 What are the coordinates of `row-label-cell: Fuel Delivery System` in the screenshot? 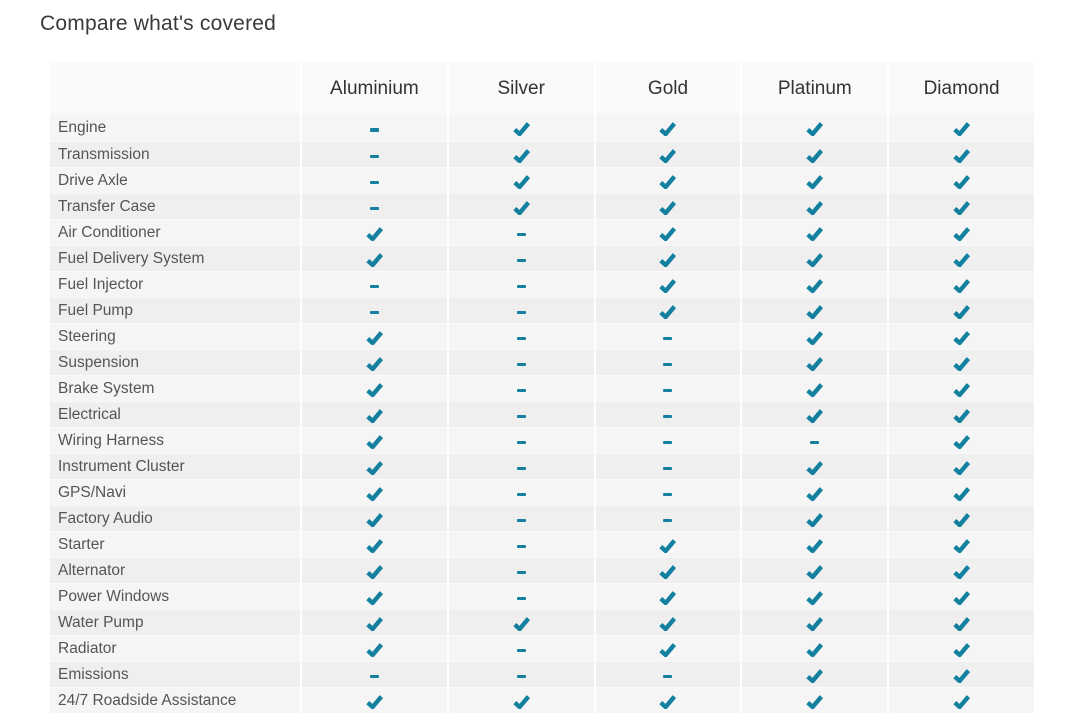 It's located at (175, 258).